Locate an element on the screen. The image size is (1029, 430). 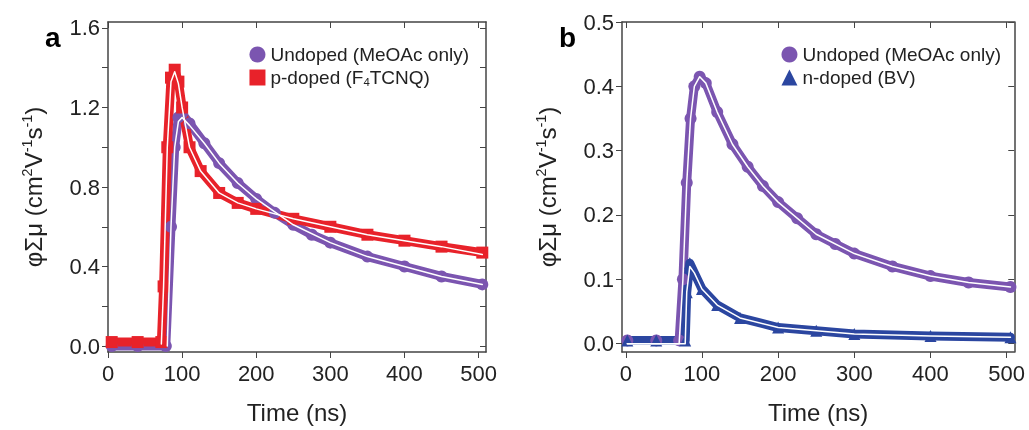
legend-label: n-doped (BV) is located at coordinates (859, 77).